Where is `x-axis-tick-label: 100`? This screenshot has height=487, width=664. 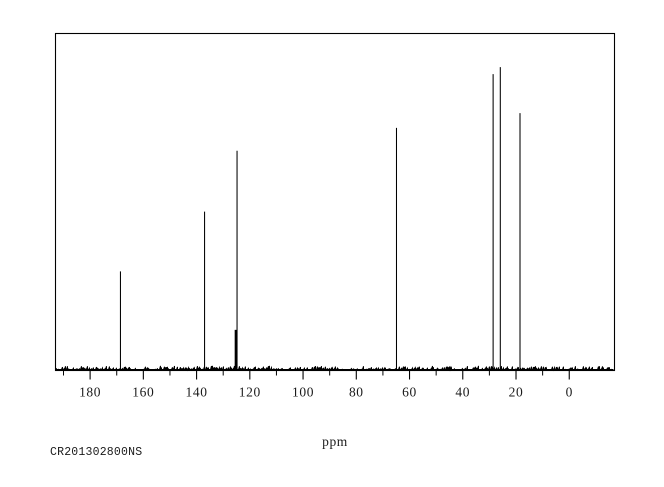 x-axis-tick-label: 100 is located at coordinates (303, 392).